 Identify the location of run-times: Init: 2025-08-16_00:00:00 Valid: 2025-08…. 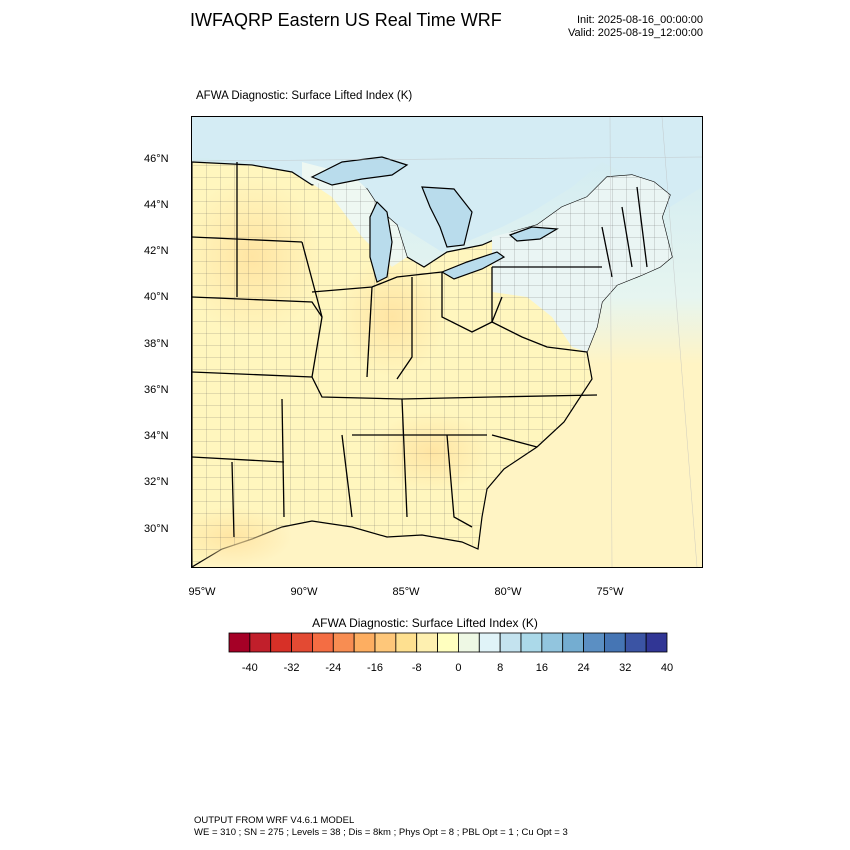
(616, 27).